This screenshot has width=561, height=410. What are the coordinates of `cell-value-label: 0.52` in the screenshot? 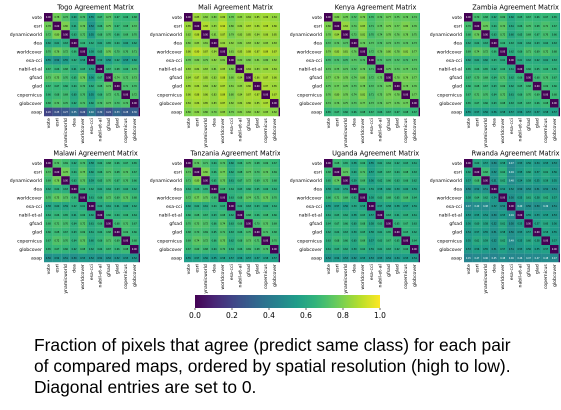 It's located at (56, 258).